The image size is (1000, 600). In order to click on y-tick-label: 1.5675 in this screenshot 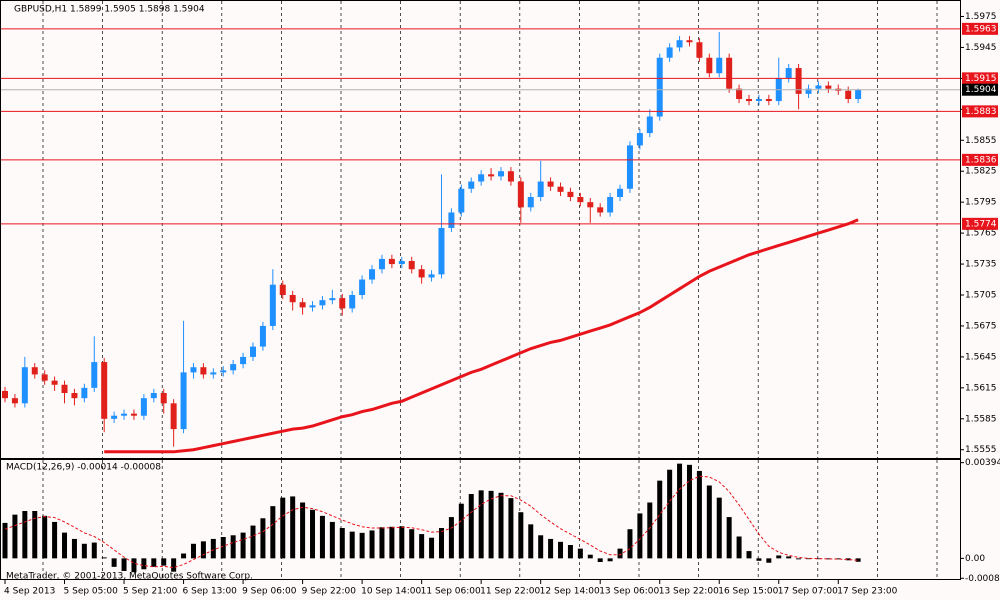, I will do `click(981, 326)`.